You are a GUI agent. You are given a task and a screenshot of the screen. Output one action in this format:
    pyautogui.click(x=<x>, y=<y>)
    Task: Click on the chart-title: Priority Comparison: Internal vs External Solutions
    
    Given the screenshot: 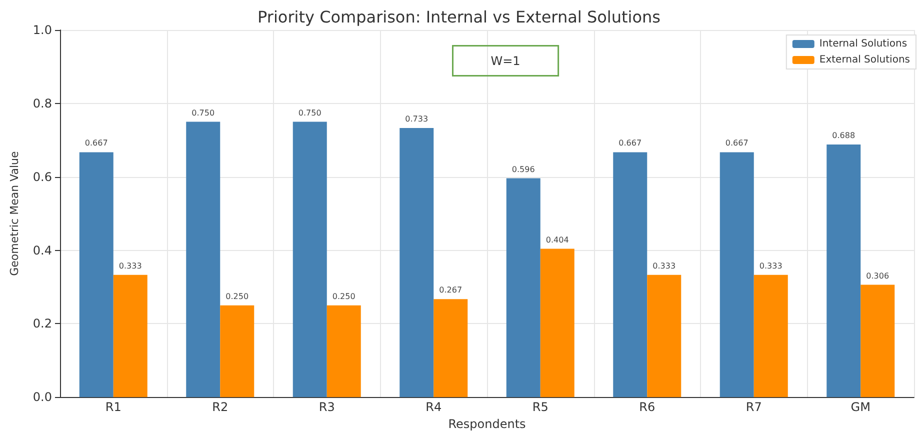 What is the action you would take?
    pyautogui.click(x=459, y=17)
    